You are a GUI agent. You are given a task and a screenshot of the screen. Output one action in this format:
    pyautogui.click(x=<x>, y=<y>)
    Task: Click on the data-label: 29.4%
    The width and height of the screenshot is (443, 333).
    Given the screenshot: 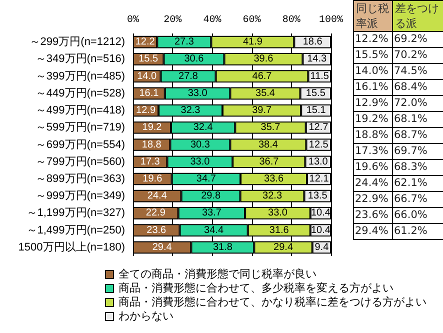 What is the action you would take?
    pyautogui.click(x=373, y=232)
    